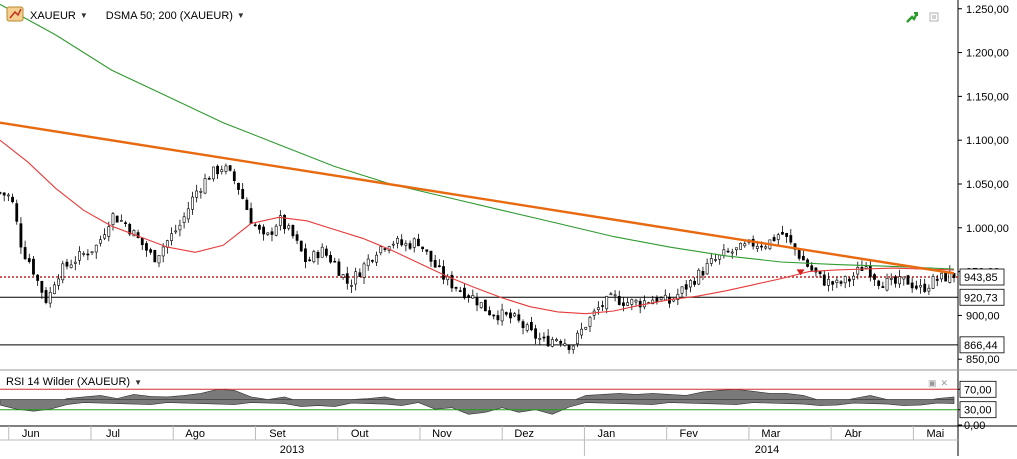 The height and width of the screenshot is (459, 1017). I want to click on trend-arrow-icon, so click(912, 18).